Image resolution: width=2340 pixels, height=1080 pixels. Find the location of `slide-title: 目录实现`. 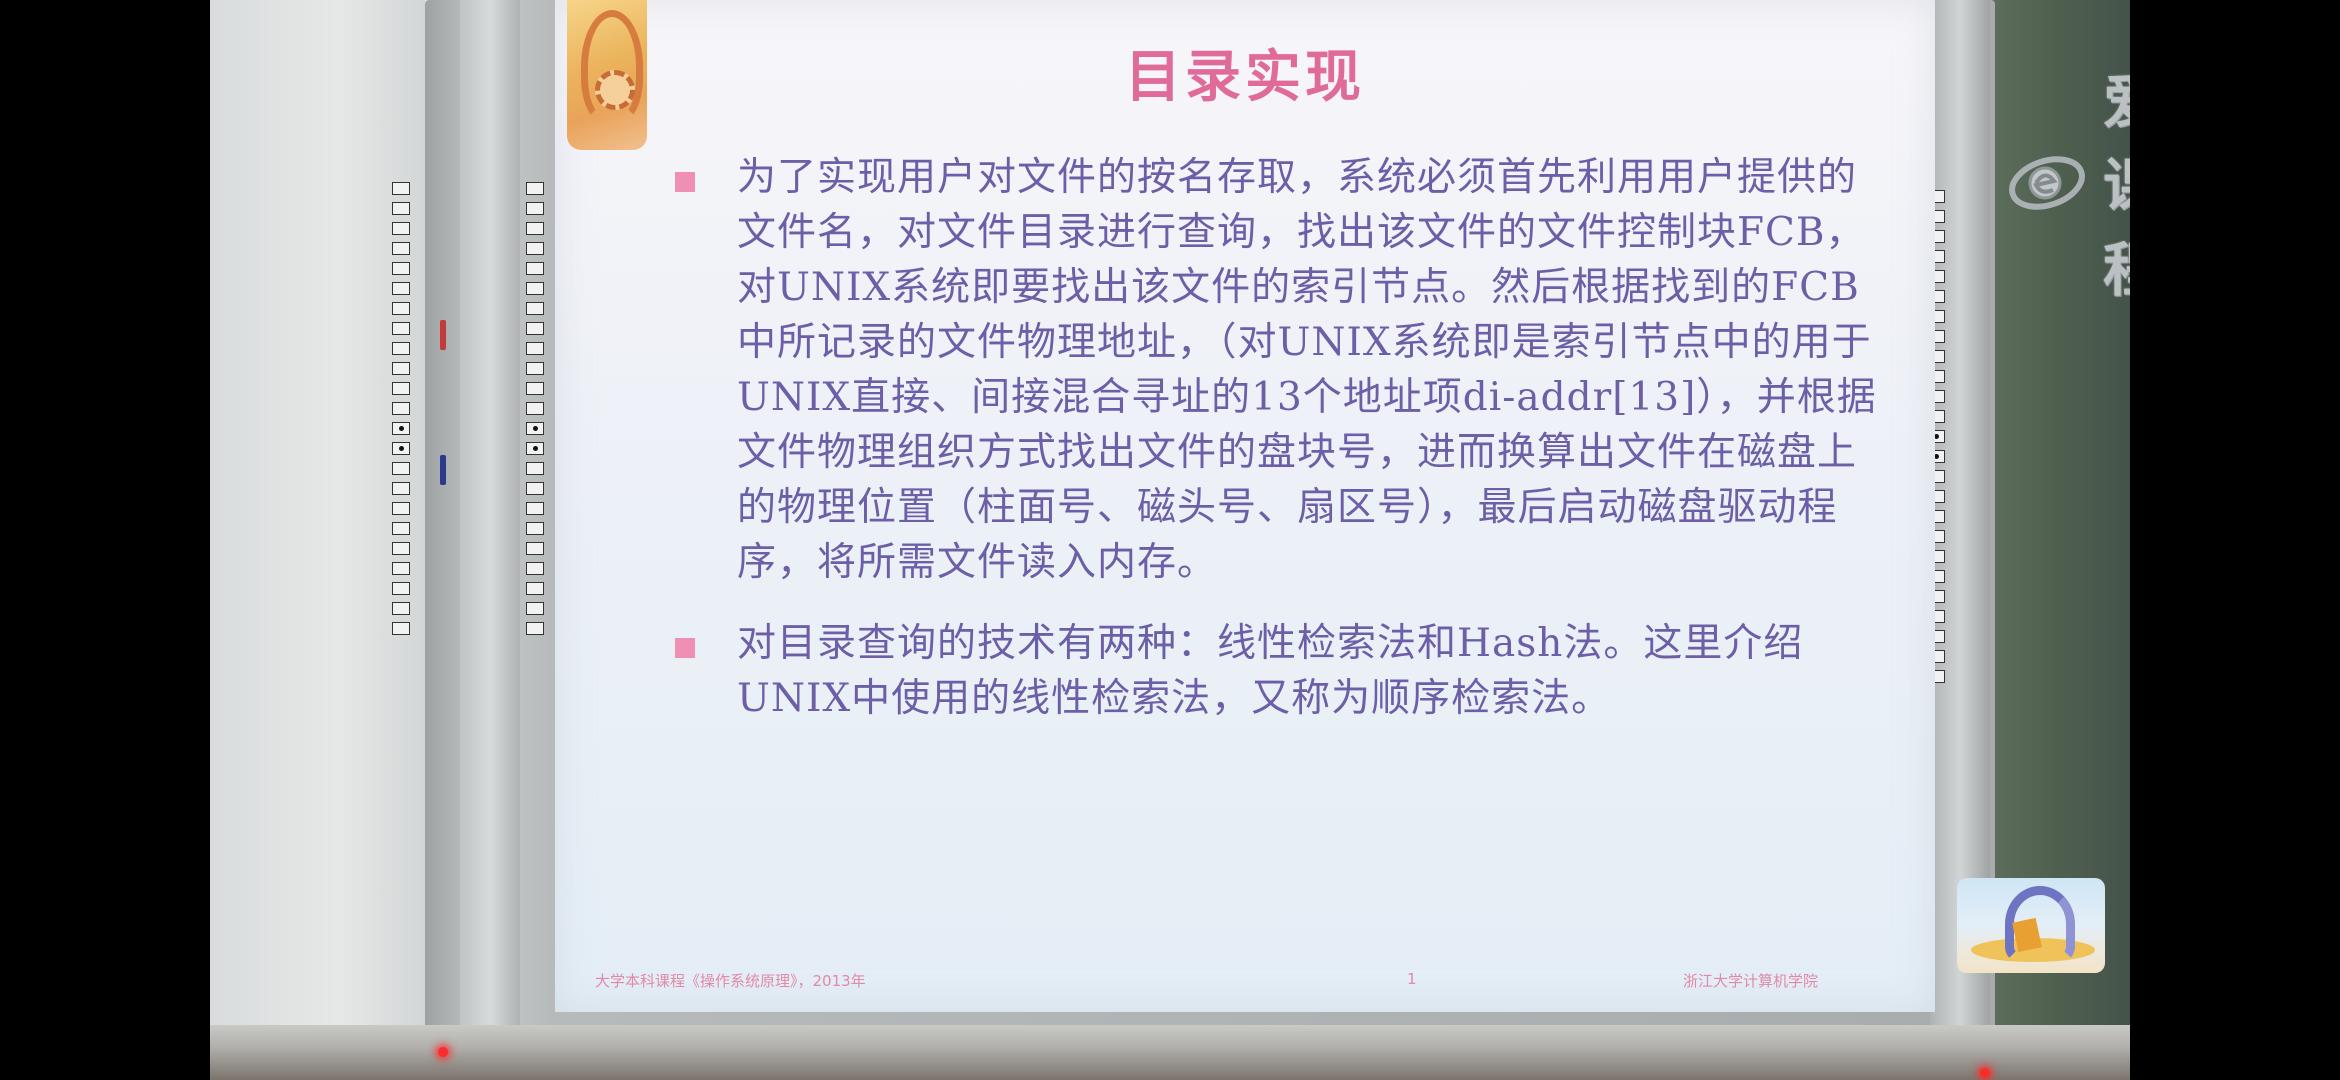

slide-title: 目录实现 is located at coordinates (1245, 77).